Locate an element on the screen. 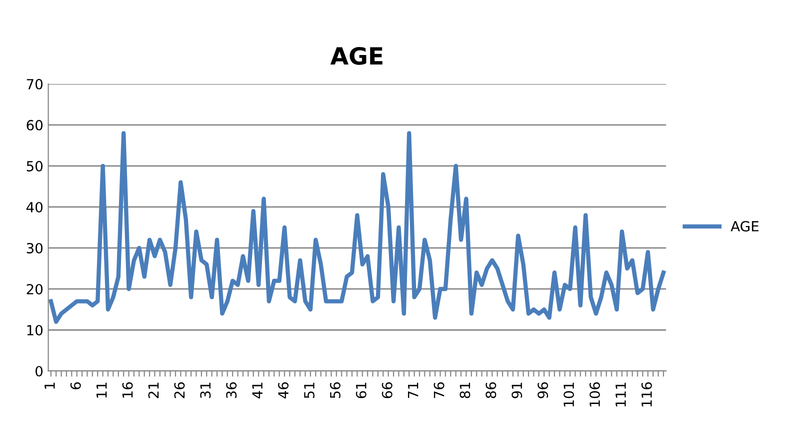 The height and width of the screenshot is (424, 792). y-tick-label: 30 is located at coordinates (34, 248).